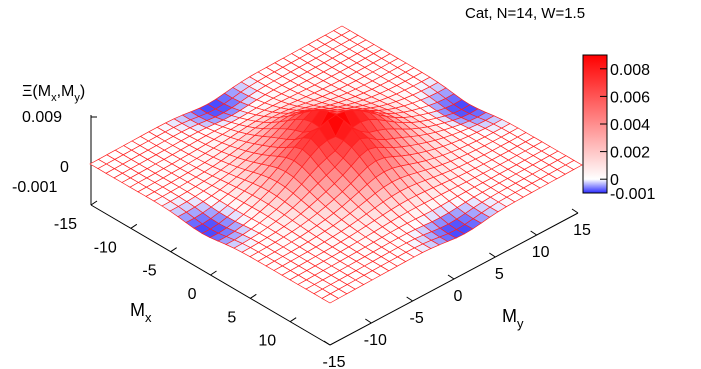 This screenshot has height=369, width=701. Describe the element at coordinates (64, 167) in the screenshot. I see `z-tick-zero: 0` at that location.